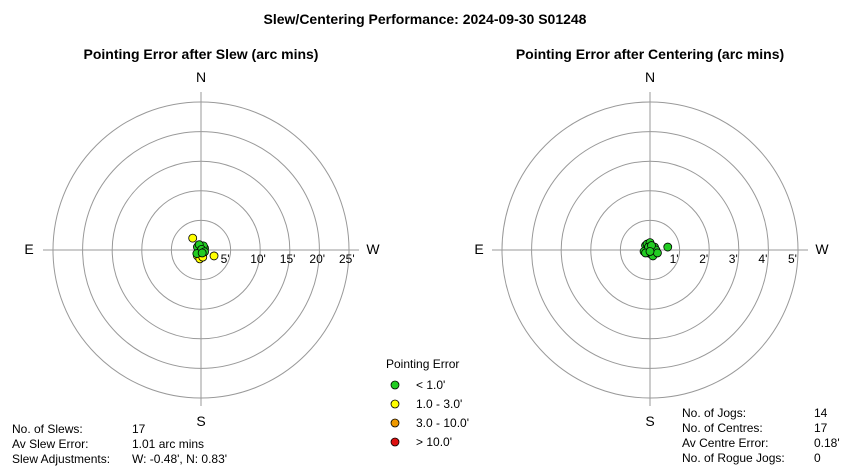 This screenshot has height=470, width=850. I want to click on centering-ring-label-1: 1', so click(674, 259).